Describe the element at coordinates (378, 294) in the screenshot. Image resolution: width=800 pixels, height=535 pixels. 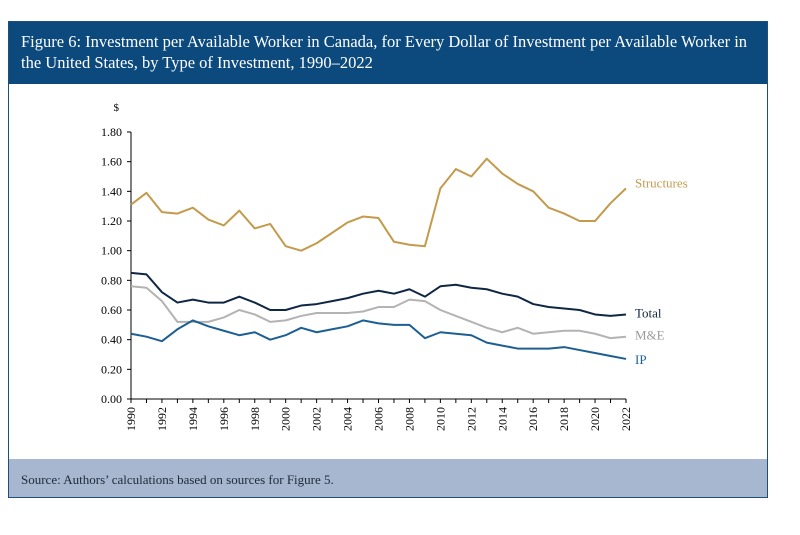
I see `series-line-total` at that location.